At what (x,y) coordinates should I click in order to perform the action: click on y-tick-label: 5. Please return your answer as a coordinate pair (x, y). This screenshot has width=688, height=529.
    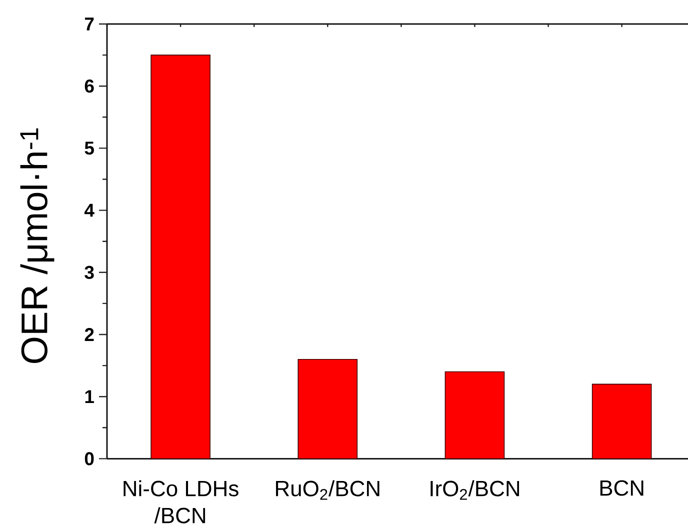
    Looking at the image, I should click on (89, 148).